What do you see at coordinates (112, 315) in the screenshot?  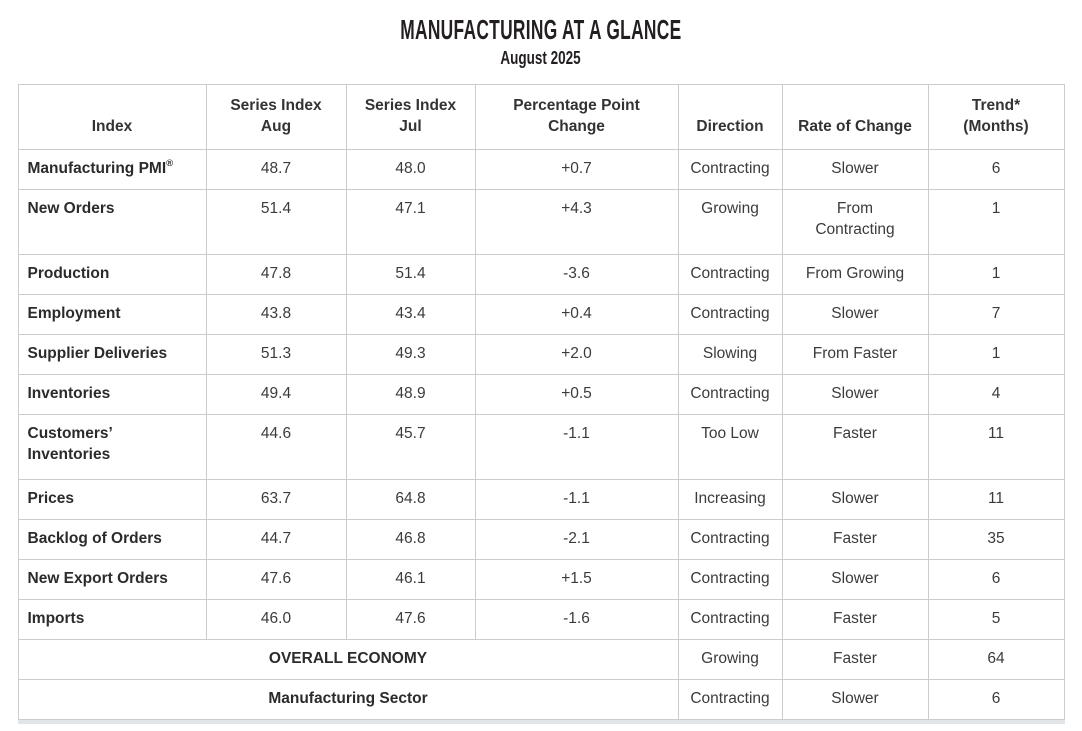 I see `cell-index: Employment` at bounding box center [112, 315].